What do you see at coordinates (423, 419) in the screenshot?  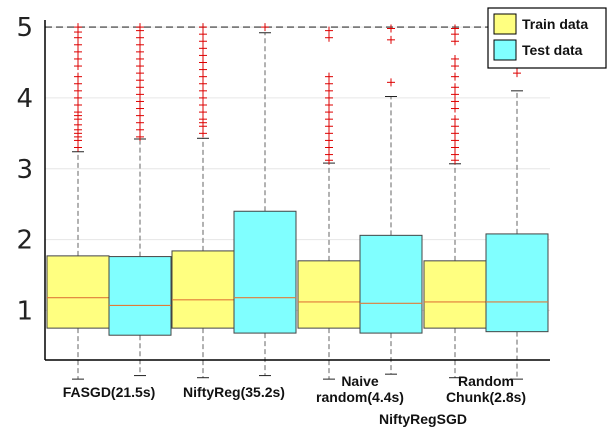 I see `group-caption: NiftyRegSGD` at bounding box center [423, 419].